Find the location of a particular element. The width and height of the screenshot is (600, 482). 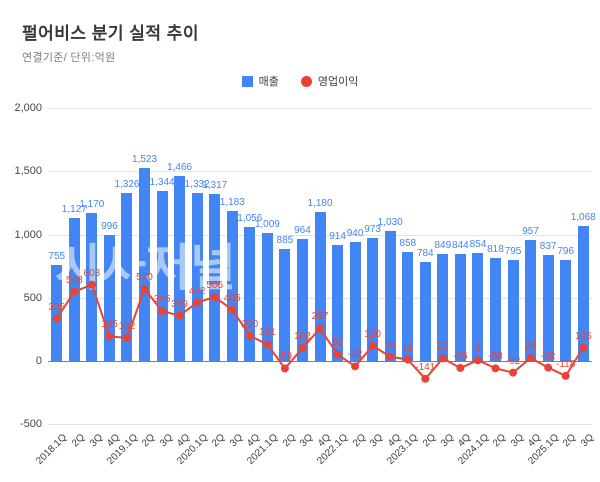

profit-value-label: 52 is located at coordinates (337, 343).